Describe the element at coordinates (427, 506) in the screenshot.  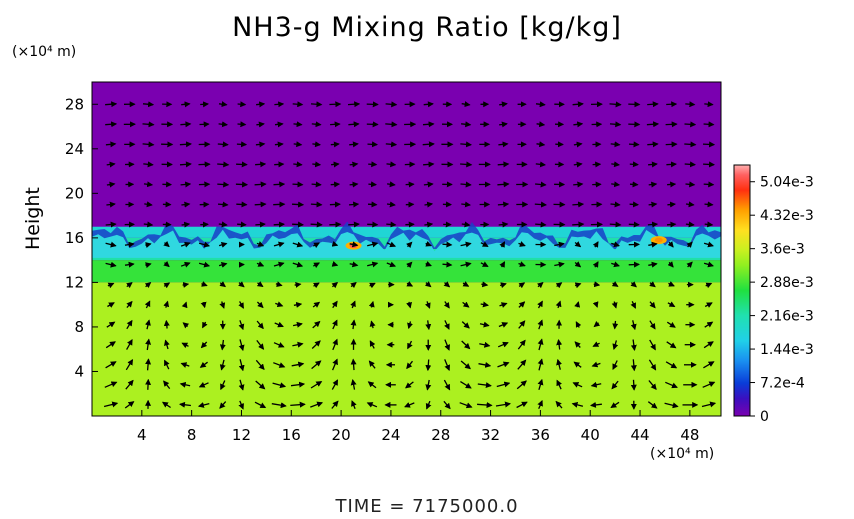
I see `time-label: TIME = 7175000.0` at that location.